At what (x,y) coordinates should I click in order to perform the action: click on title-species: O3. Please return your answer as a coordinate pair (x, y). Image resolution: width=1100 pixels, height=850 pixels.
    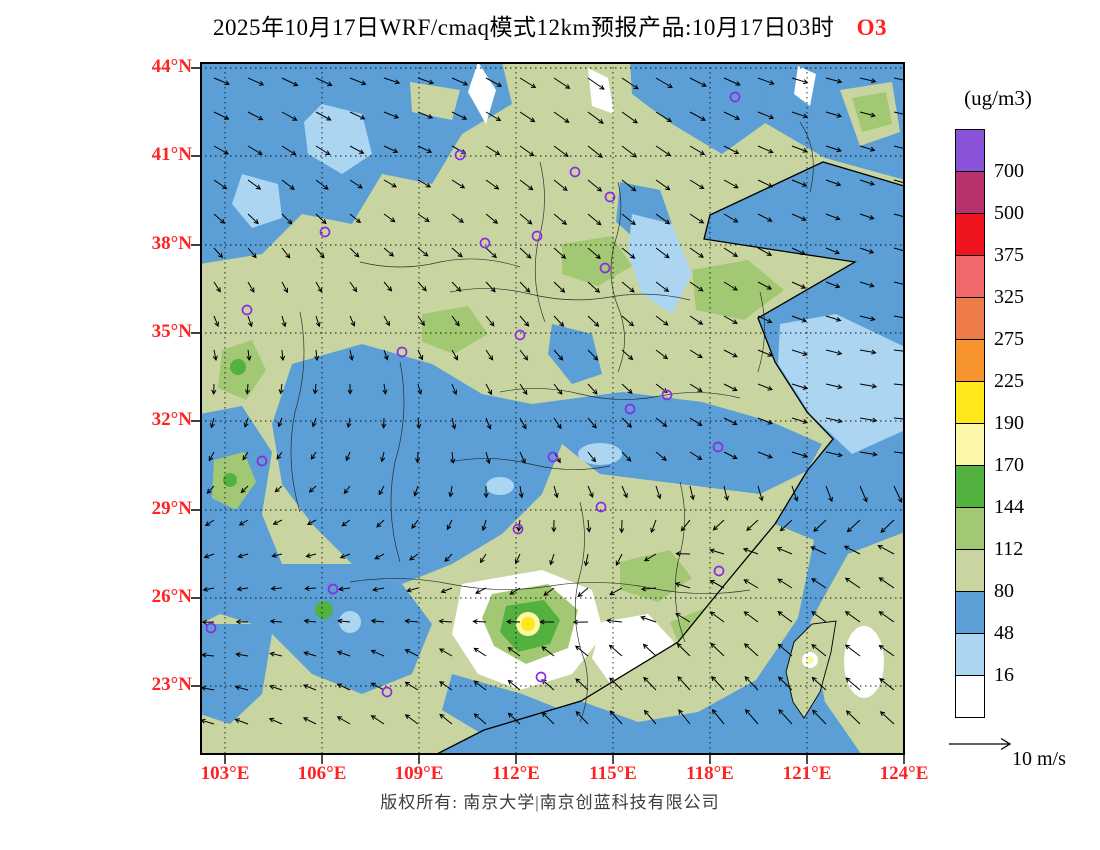
    Looking at the image, I should click on (871, 27).